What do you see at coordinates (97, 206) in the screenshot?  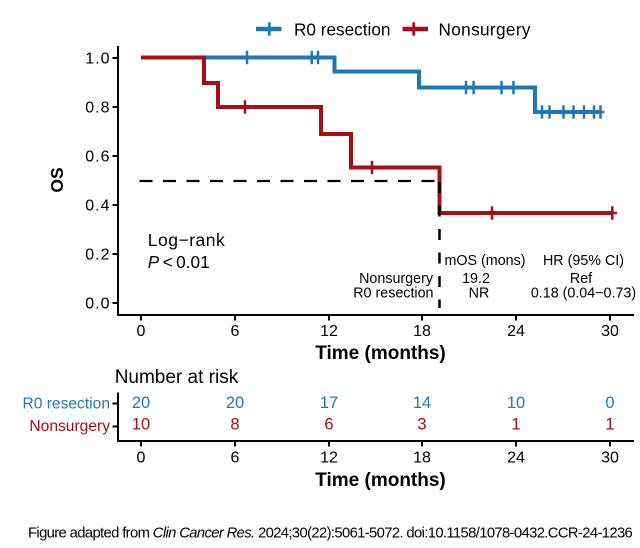 I see `svg-text: 0.4` at bounding box center [97, 206].